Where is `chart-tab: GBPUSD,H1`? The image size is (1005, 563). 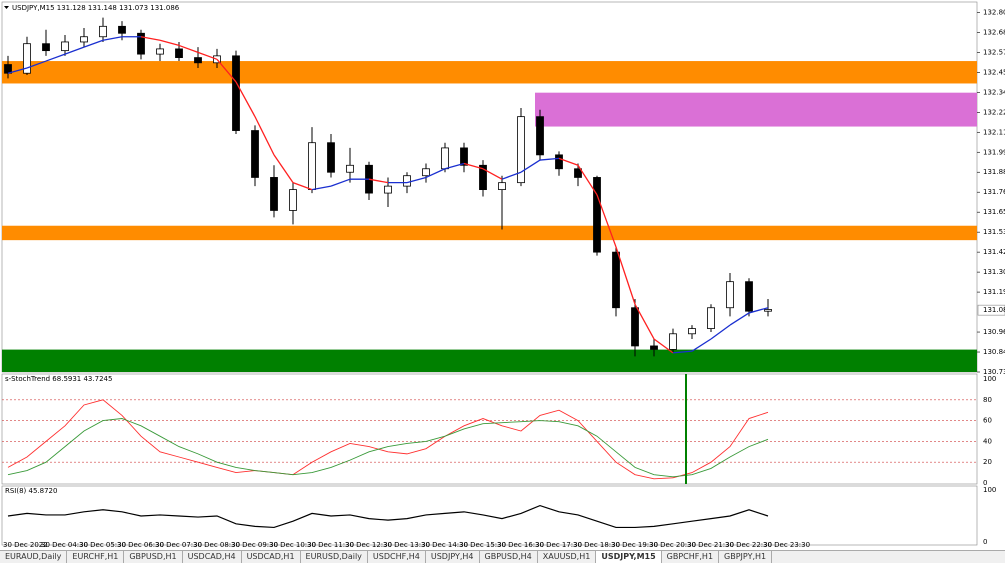 chart-tab: GBPUSD,H1 is located at coordinates (153, 557).